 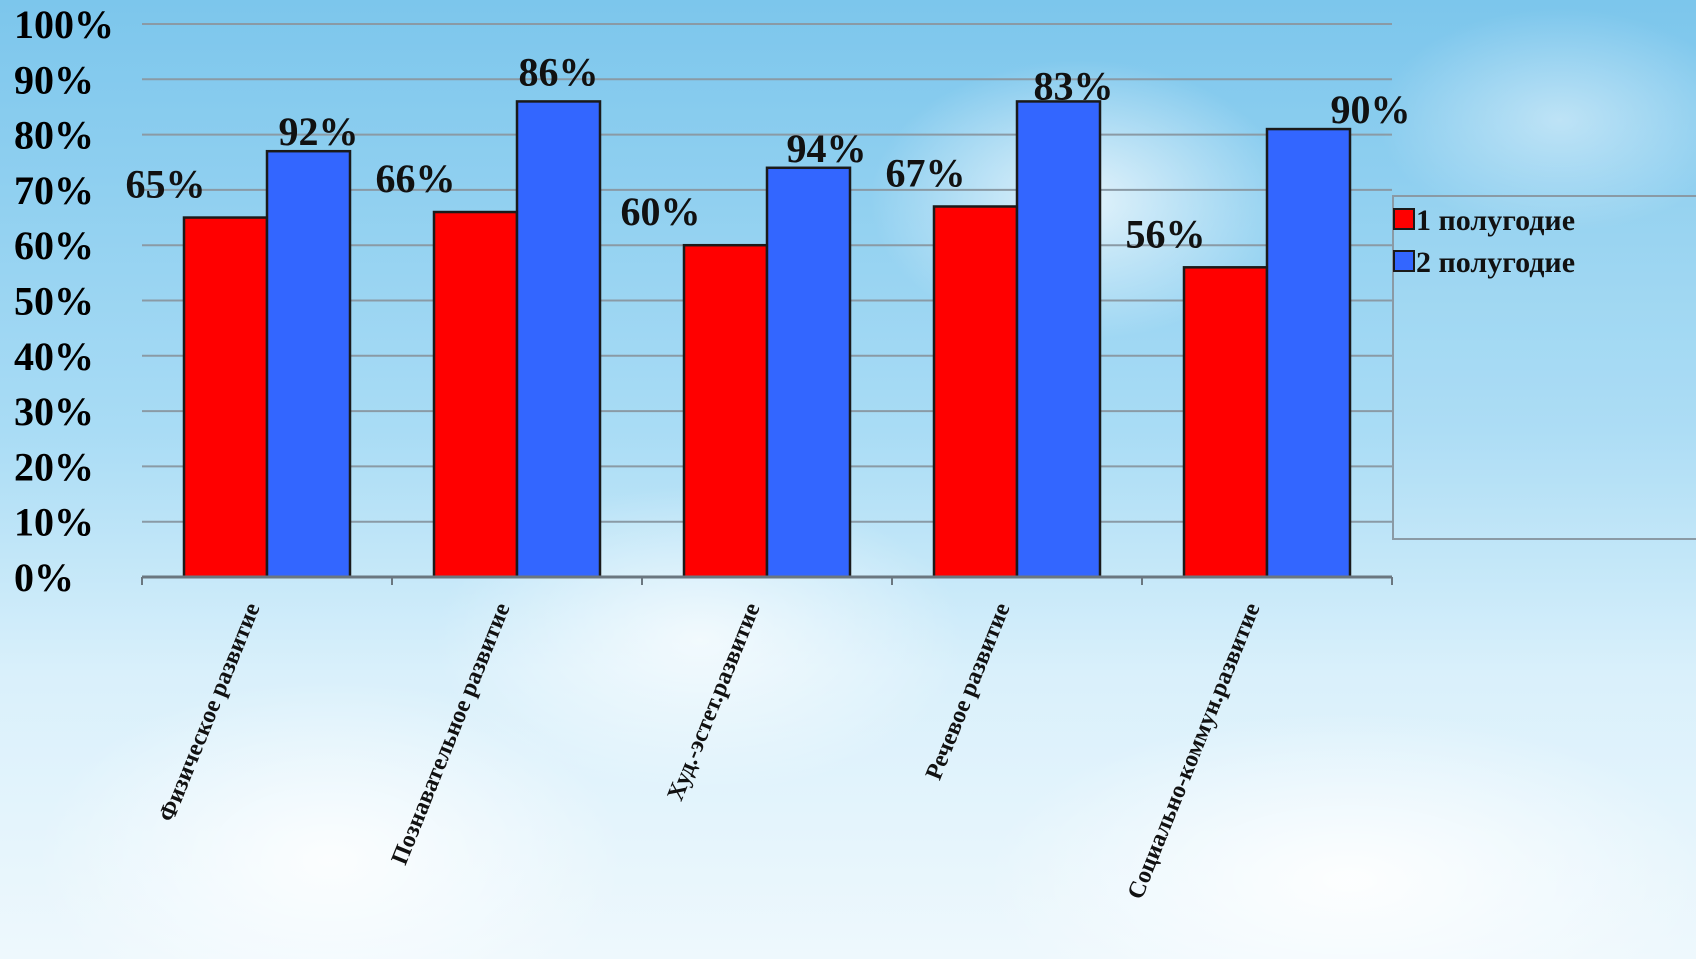 What do you see at coordinates (64, 24) in the screenshot?
I see `y-tick-label: 100%` at bounding box center [64, 24].